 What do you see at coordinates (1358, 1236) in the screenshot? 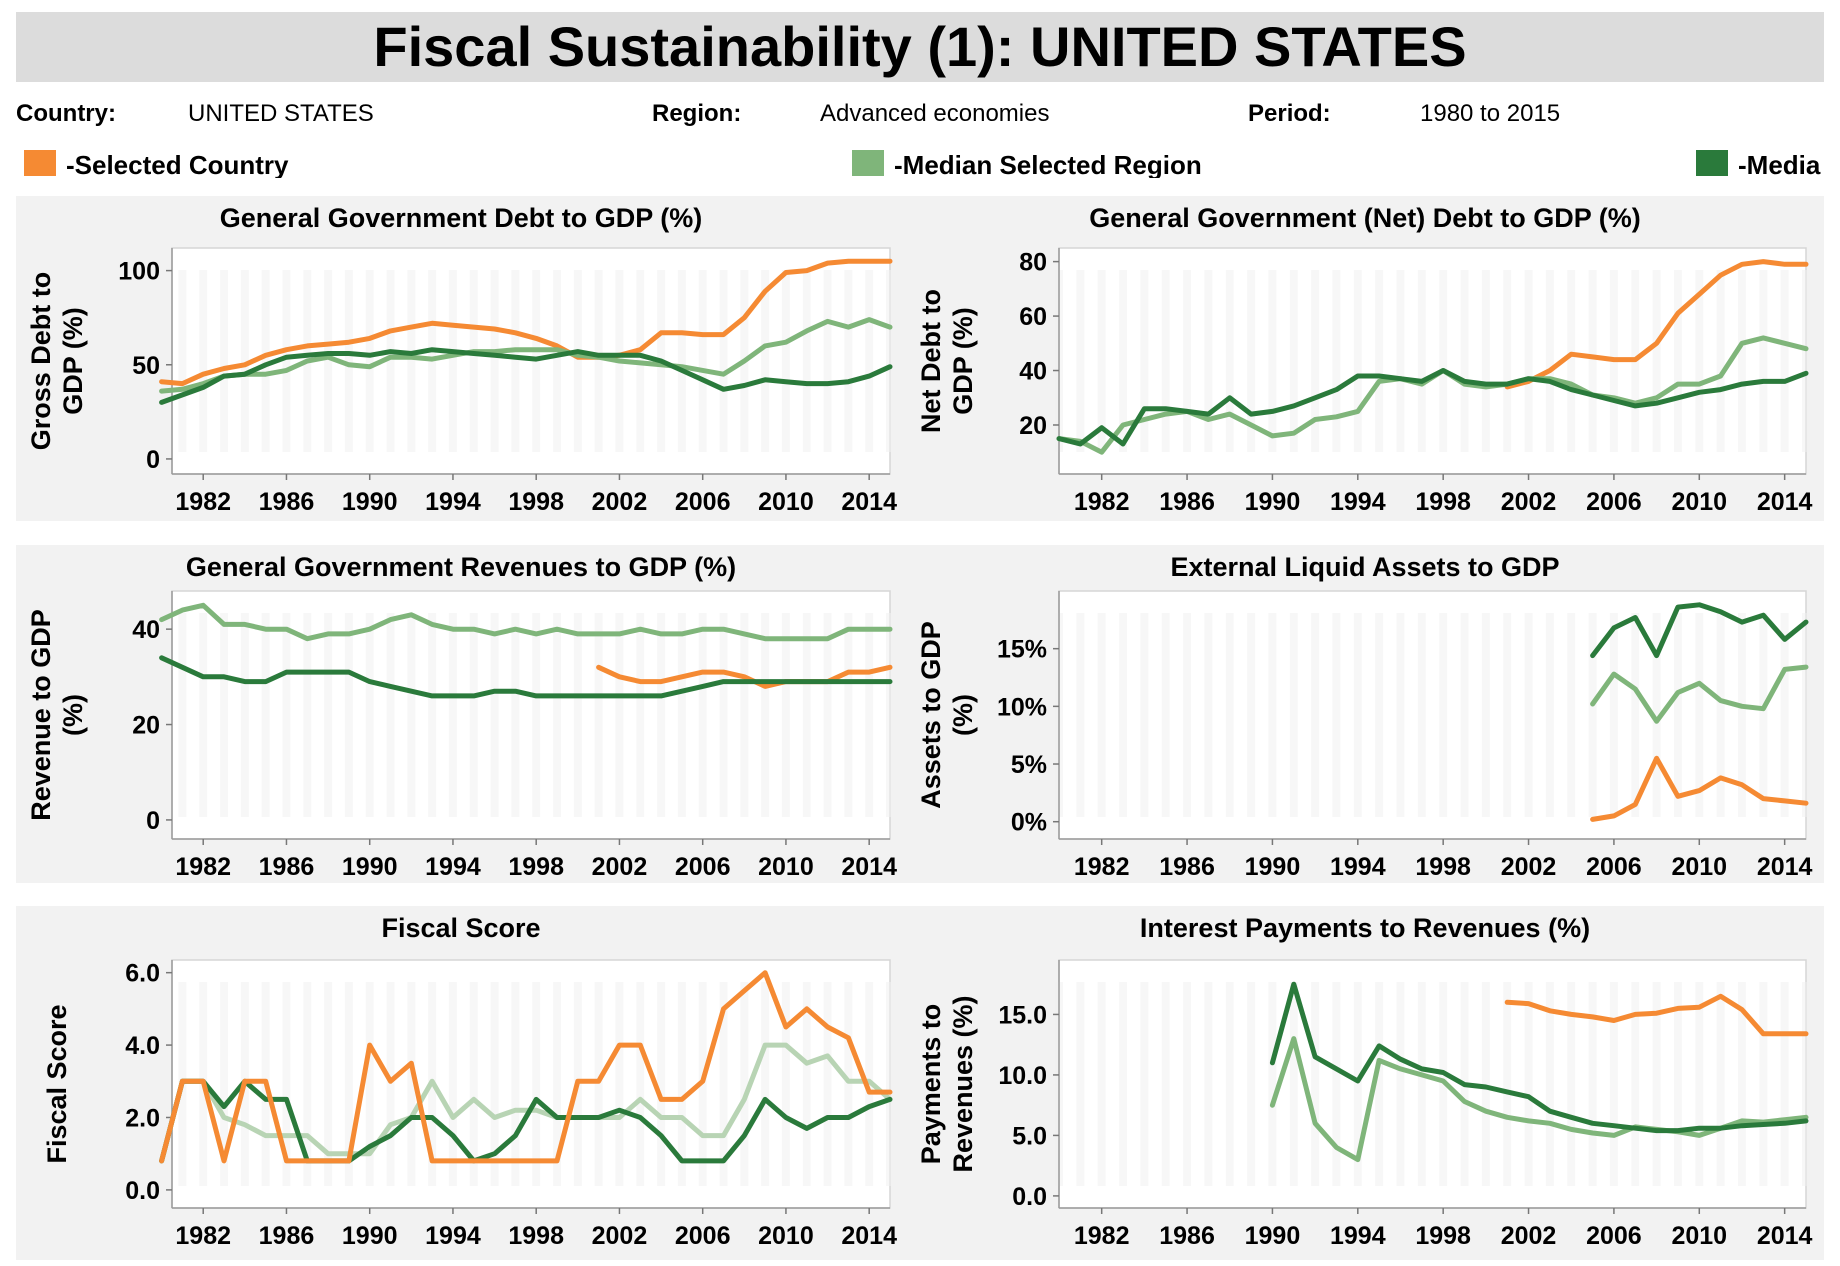
I see `x-tick-label: 1994` at bounding box center [1358, 1236].